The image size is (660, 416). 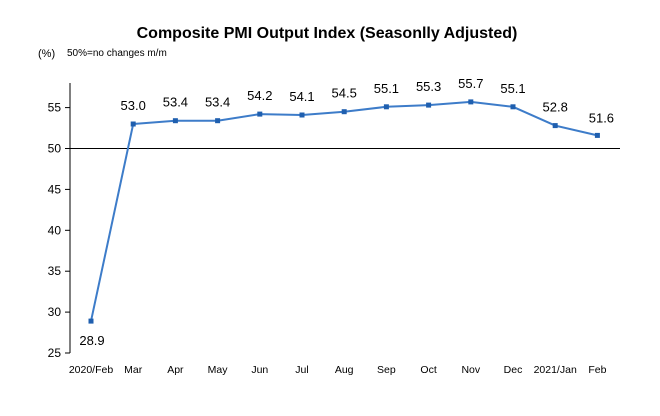 I want to click on data-label-0: 28.9, so click(x=91, y=340).